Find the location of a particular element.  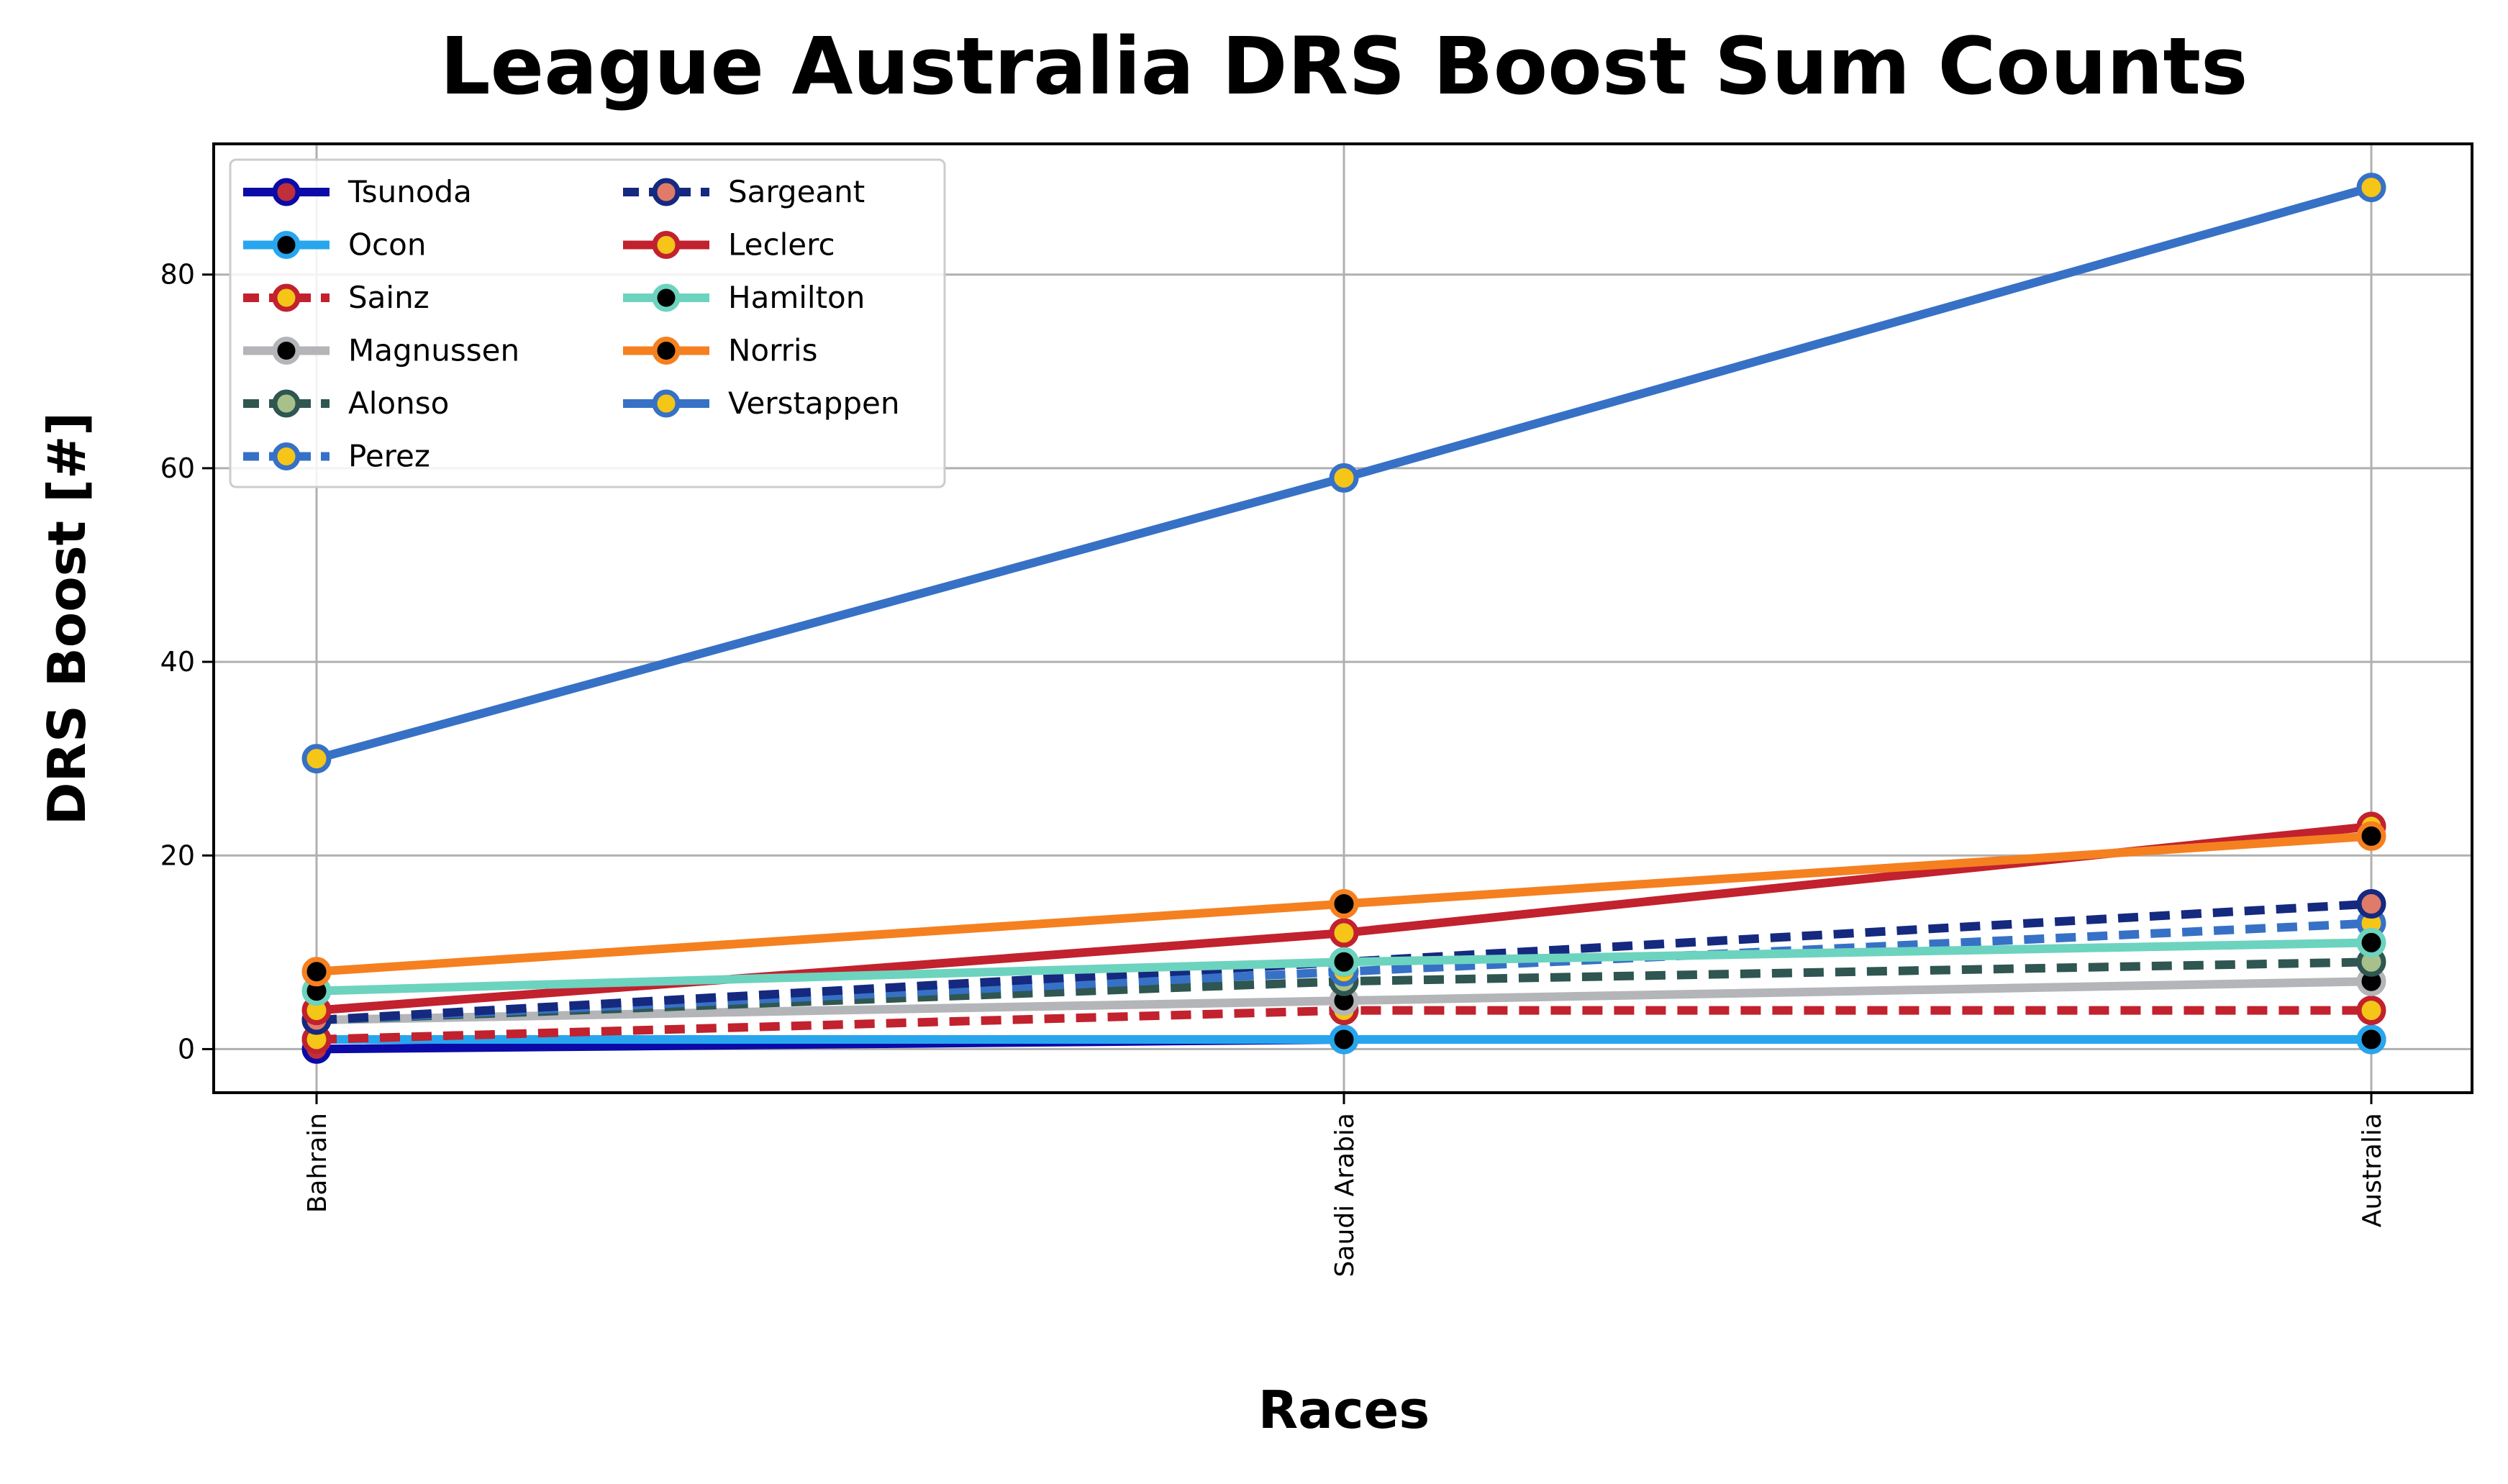

y-axis-ticks: 0 20 40 60 80 is located at coordinates (187, 662).